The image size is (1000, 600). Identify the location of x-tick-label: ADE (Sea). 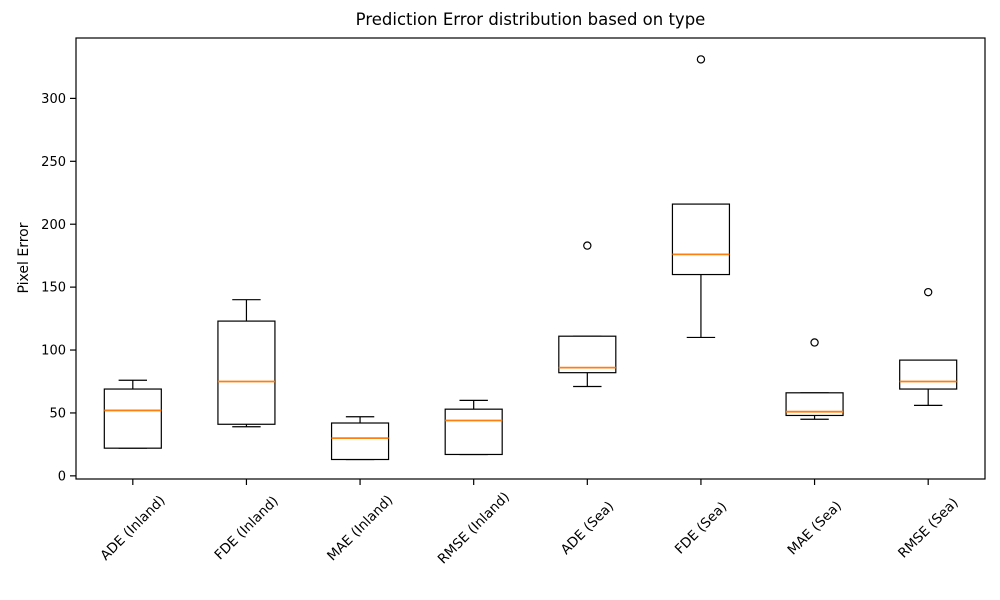
(587, 527).